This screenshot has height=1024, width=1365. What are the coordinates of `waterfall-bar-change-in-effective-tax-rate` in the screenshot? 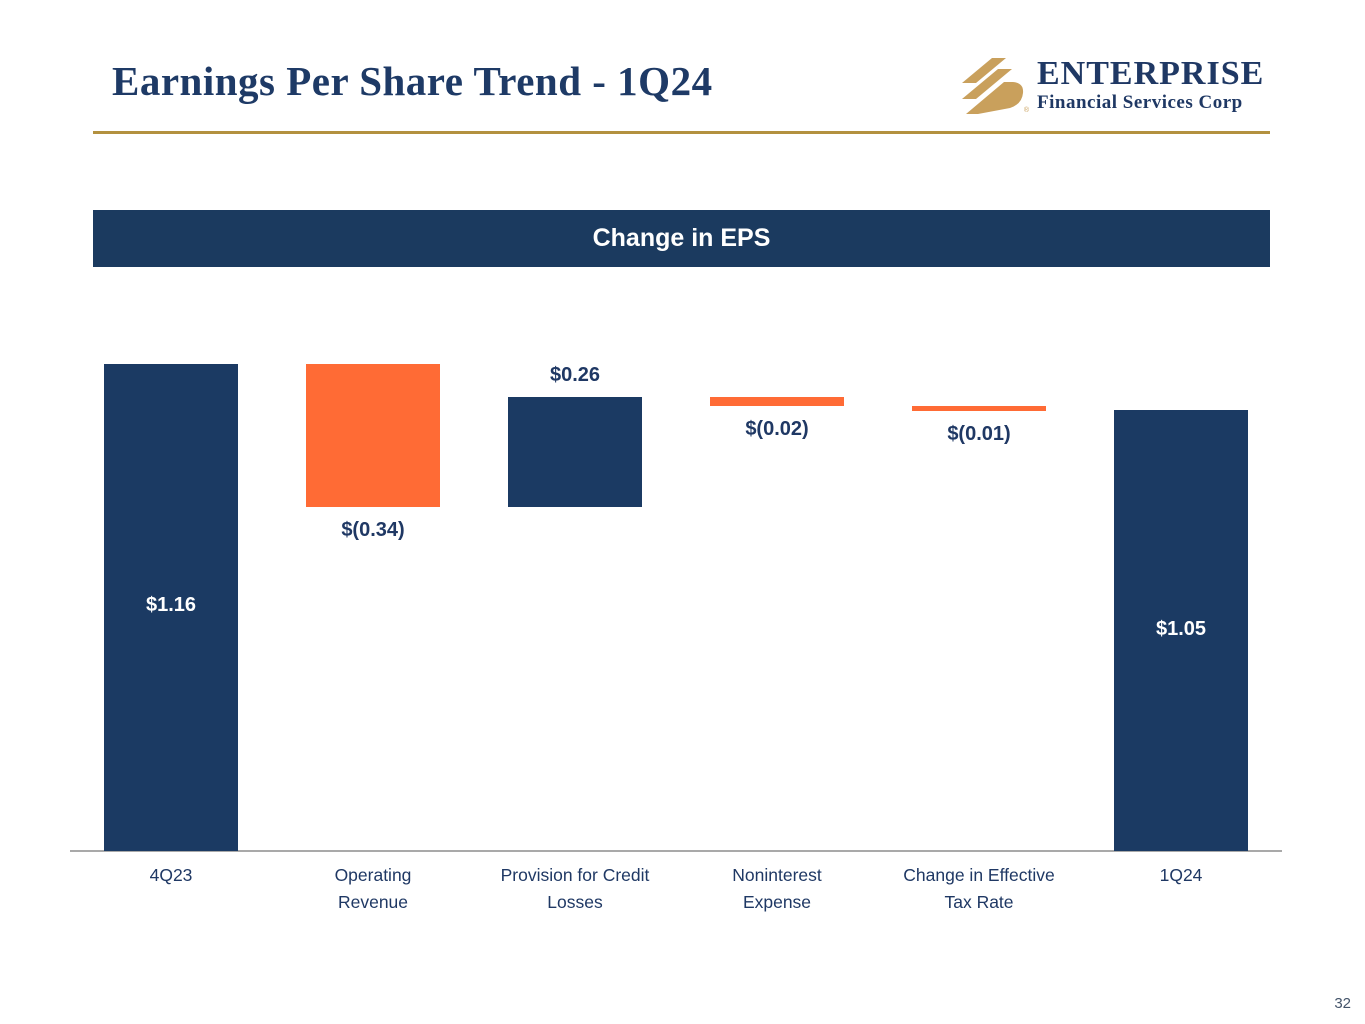 It's located at (979, 408).